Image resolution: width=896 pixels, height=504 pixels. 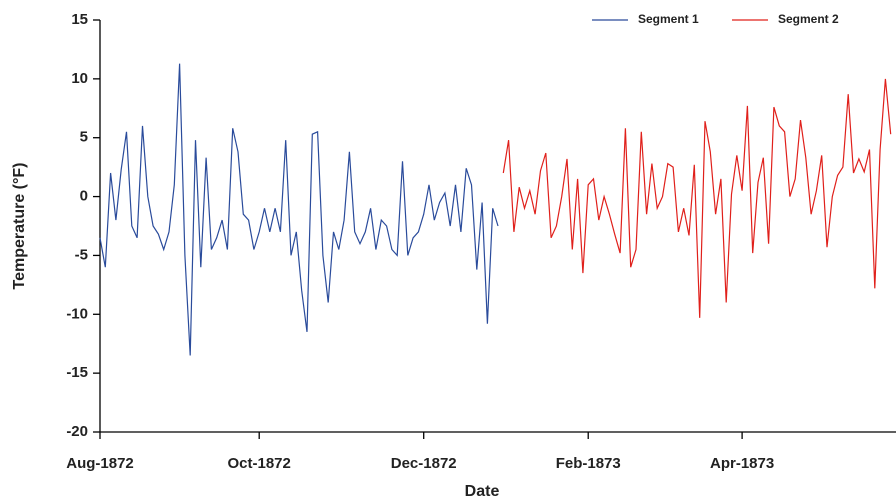 I want to click on y-axis-label: Temperature (°F), so click(x=19, y=225).